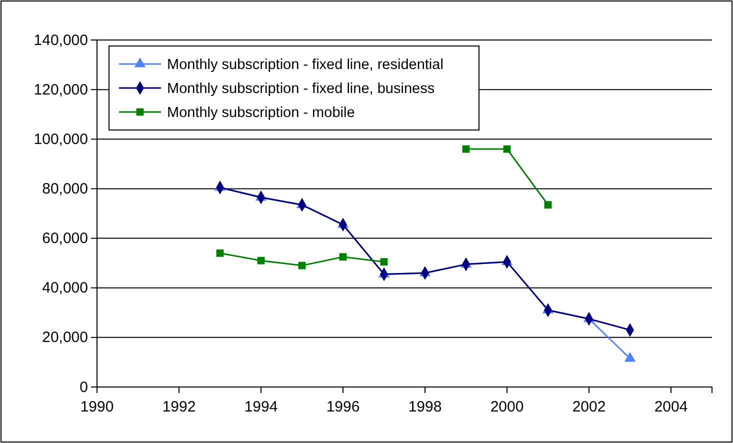 This screenshot has height=443, width=733. What do you see at coordinates (343, 407) in the screenshot?
I see `x-tick-label: 1996` at bounding box center [343, 407].